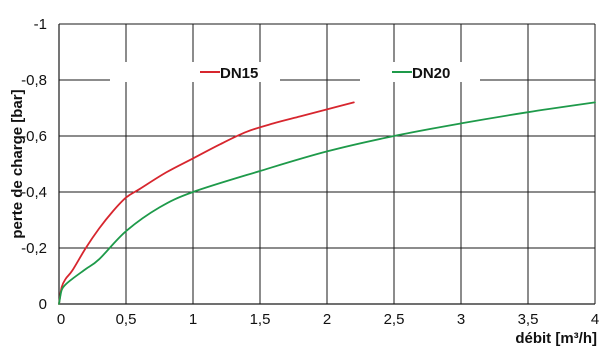 The width and height of the screenshot is (601, 347). Describe the element at coordinates (61, 319) in the screenshot. I see `x-tick-label-0: 0` at that location.